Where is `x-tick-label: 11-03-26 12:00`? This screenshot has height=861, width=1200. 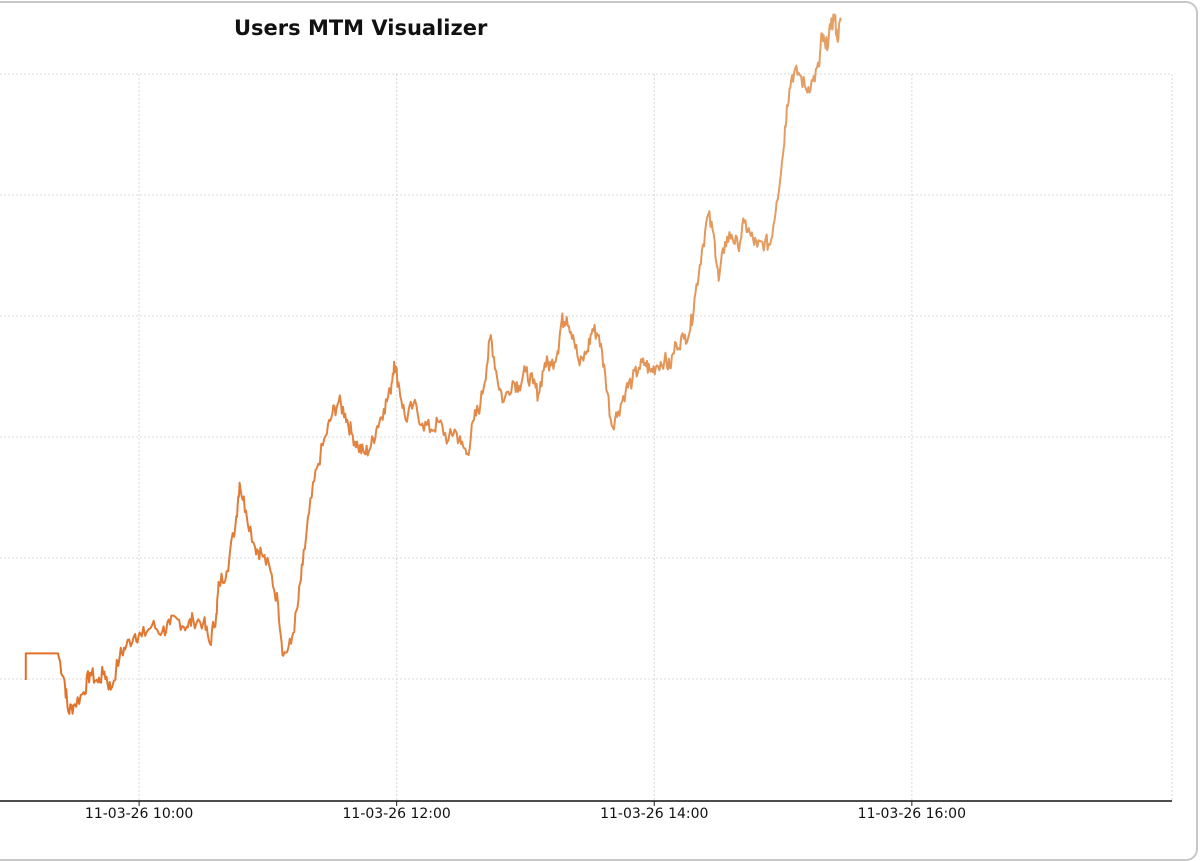
x-tick-label: 11-03-26 12:00 is located at coordinates (397, 814).